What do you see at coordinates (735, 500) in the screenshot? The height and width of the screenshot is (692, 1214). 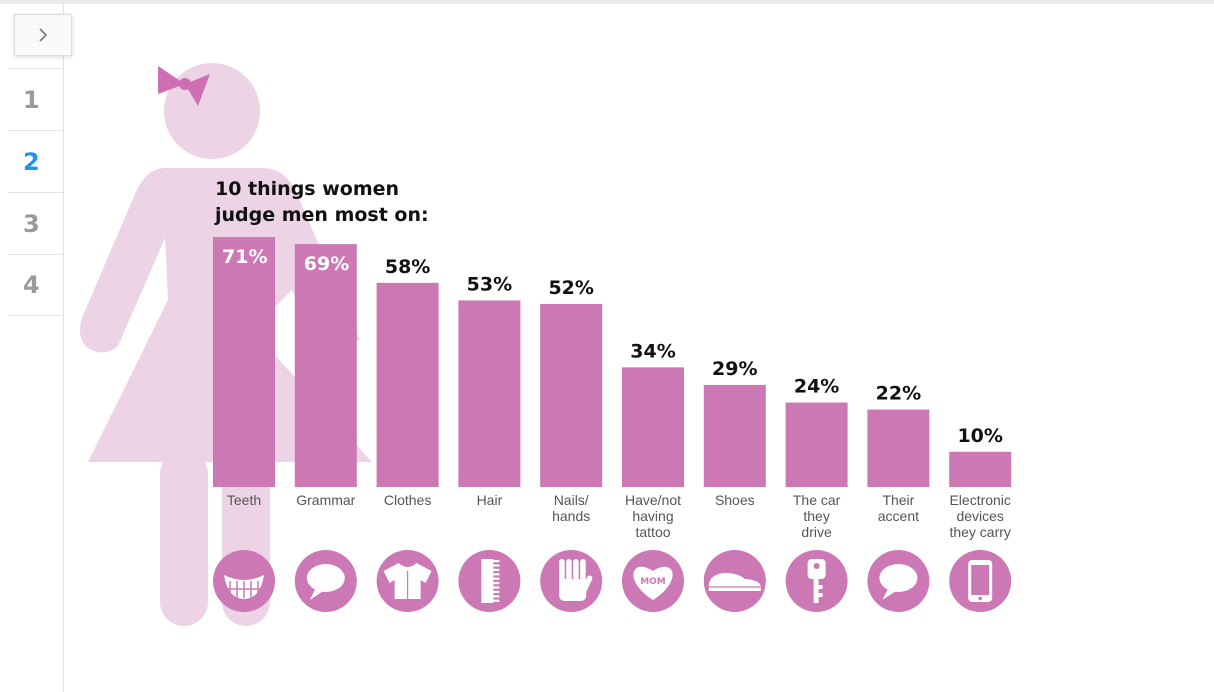 I see `category-label-7: Shoes` at bounding box center [735, 500].